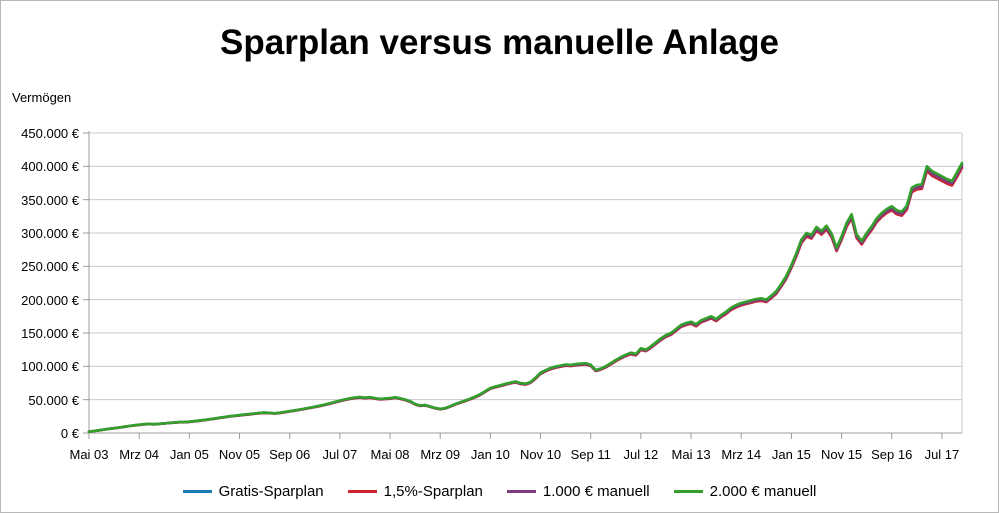  What do you see at coordinates (596, 491) in the screenshot?
I see `legend-label: 1.000 € manuell` at bounding box center [596, 491].